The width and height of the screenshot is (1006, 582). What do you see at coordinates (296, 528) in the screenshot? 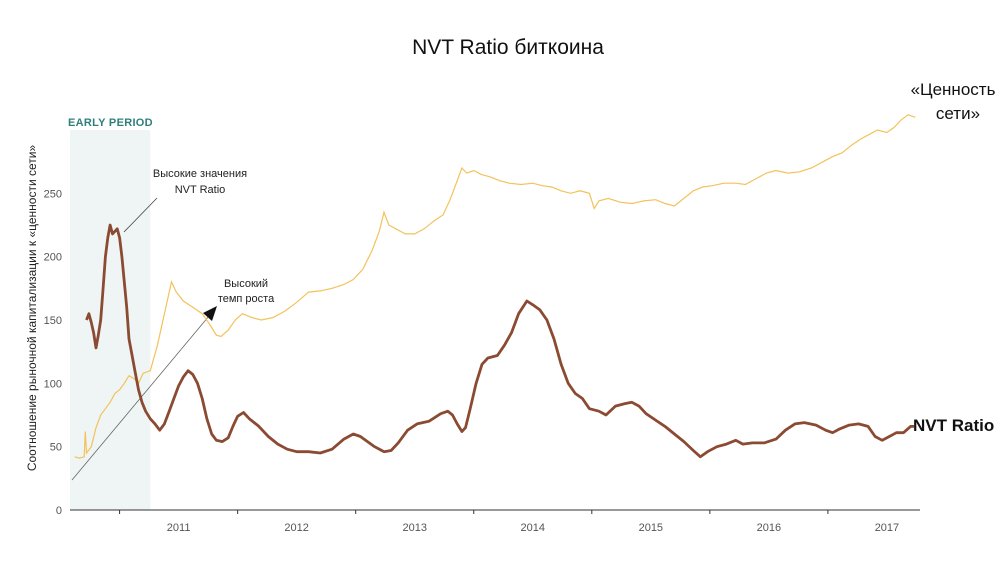
I see `x-tick-label-2012: 2012` at bounding box center [296, 528].